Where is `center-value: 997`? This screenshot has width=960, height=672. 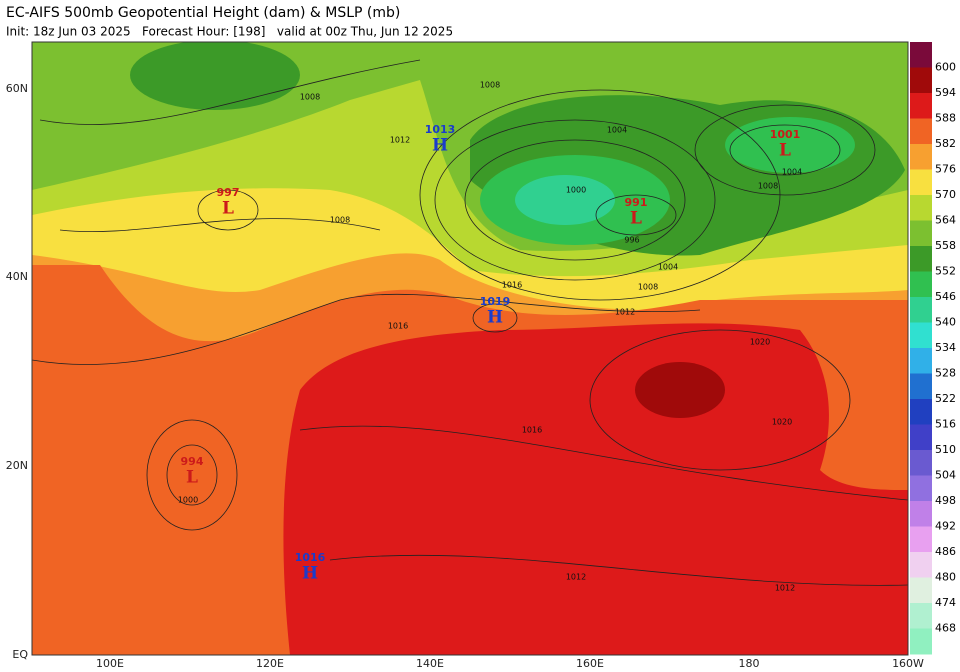 center-value: 997 is located at coordinates (228, 192).